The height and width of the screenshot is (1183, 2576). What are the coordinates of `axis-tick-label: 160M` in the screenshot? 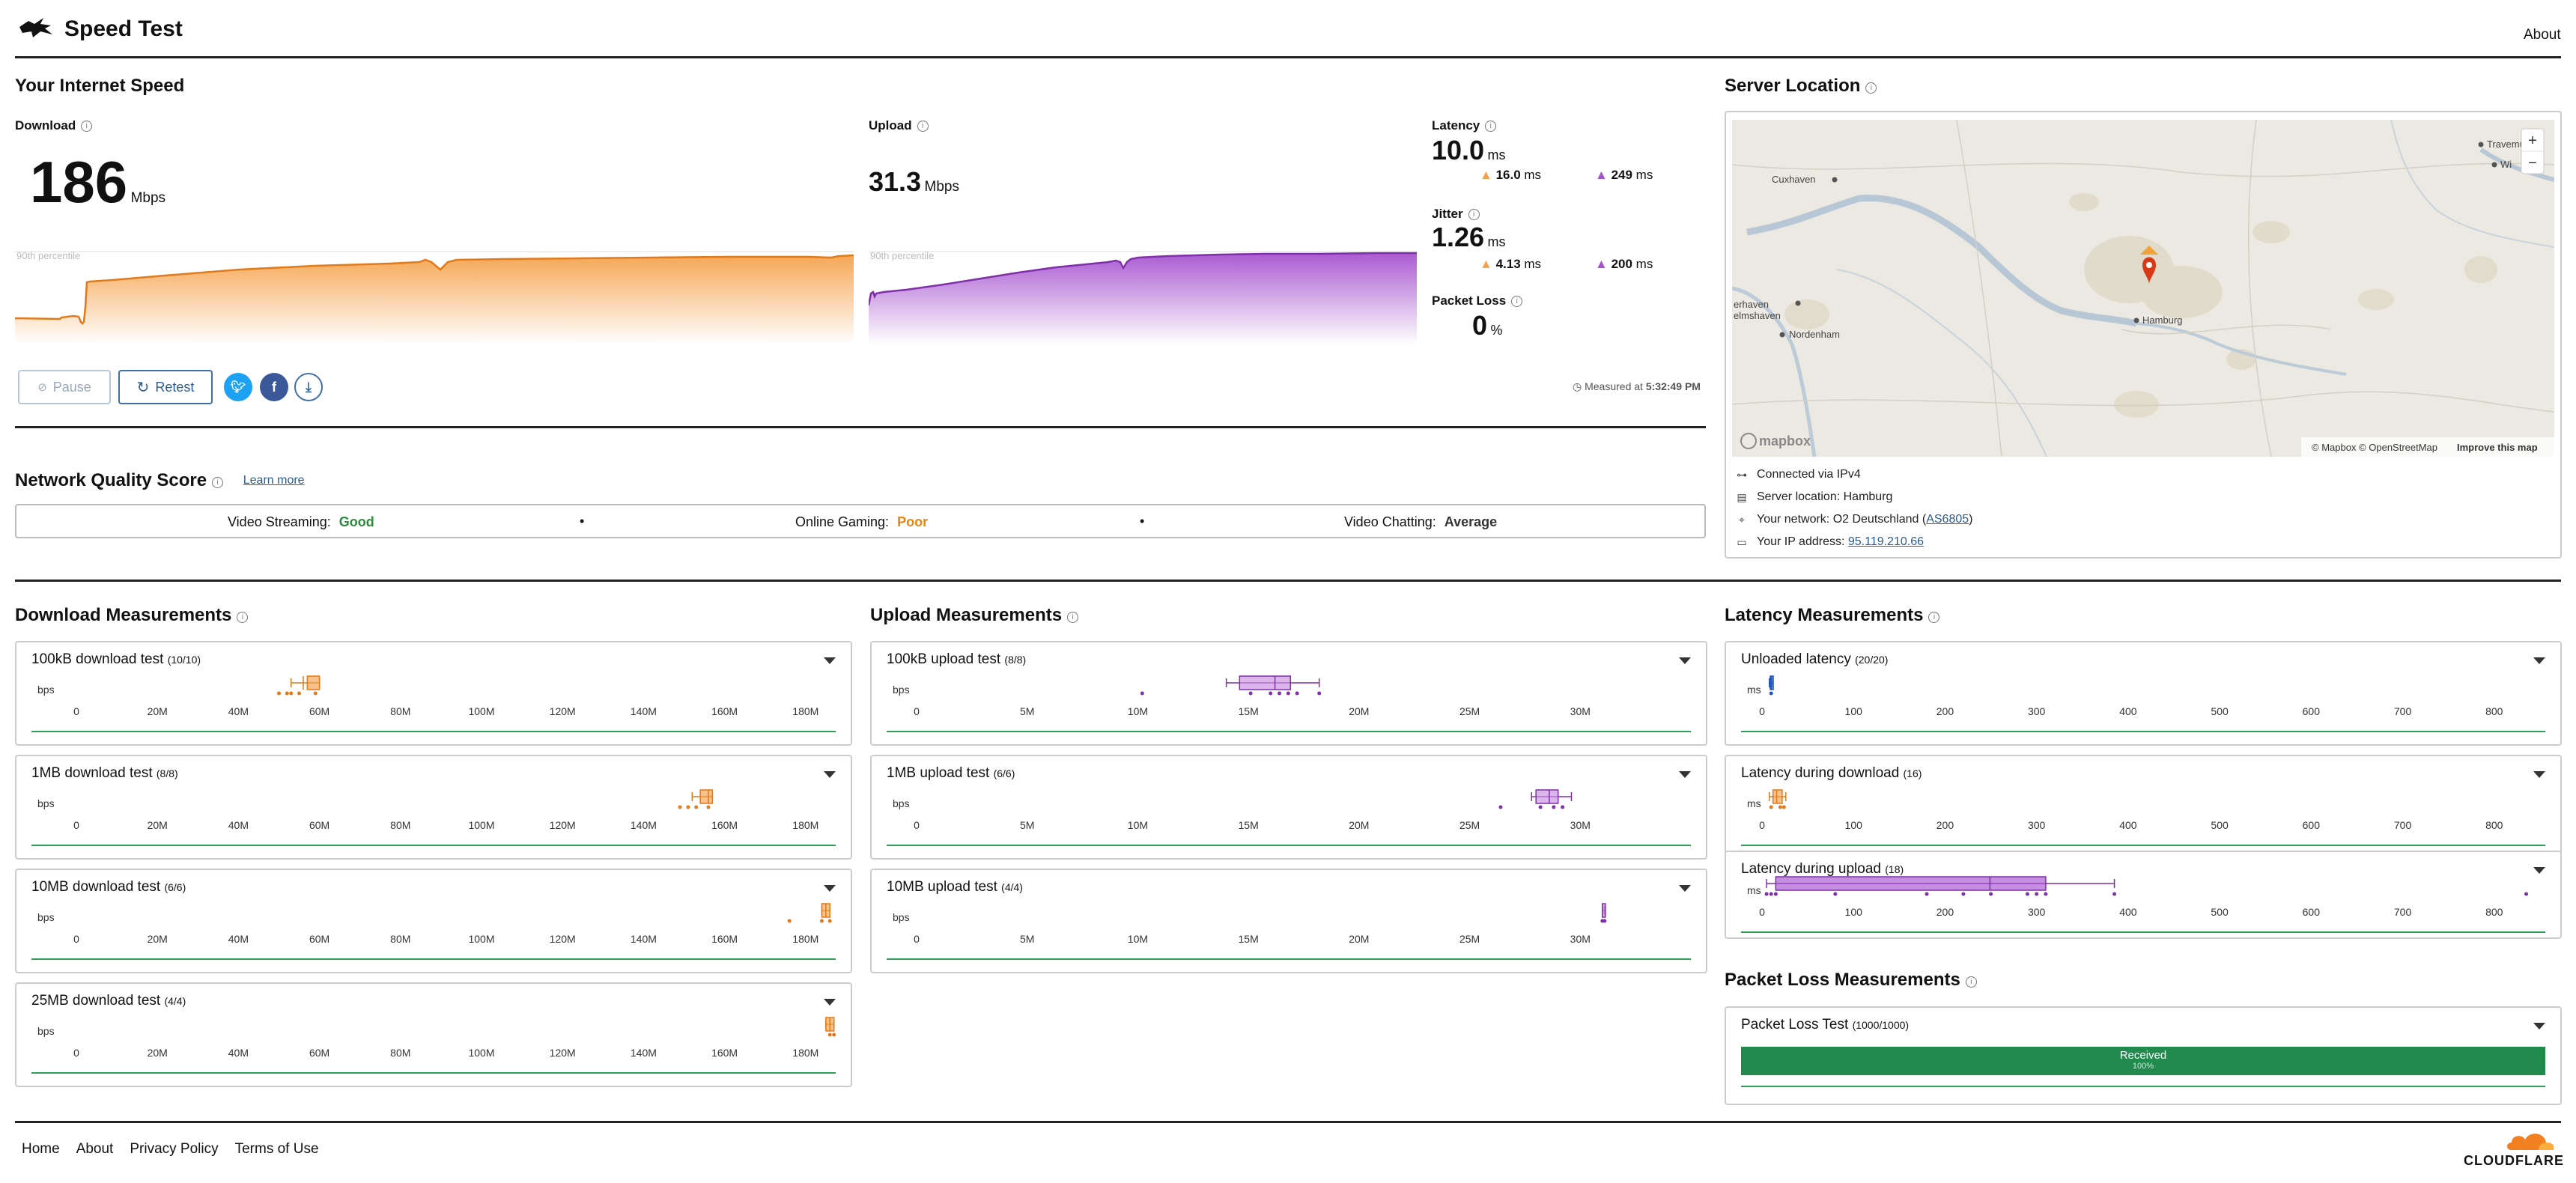 It's located at (724, 939).